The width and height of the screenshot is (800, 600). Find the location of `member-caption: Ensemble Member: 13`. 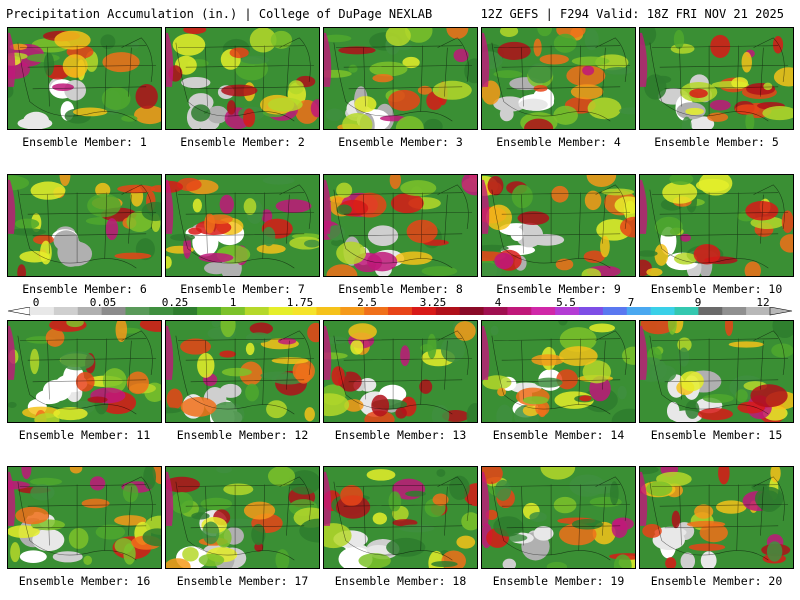

member-caption: Ensemble Member: 13 is located at coordinates (400, 435).